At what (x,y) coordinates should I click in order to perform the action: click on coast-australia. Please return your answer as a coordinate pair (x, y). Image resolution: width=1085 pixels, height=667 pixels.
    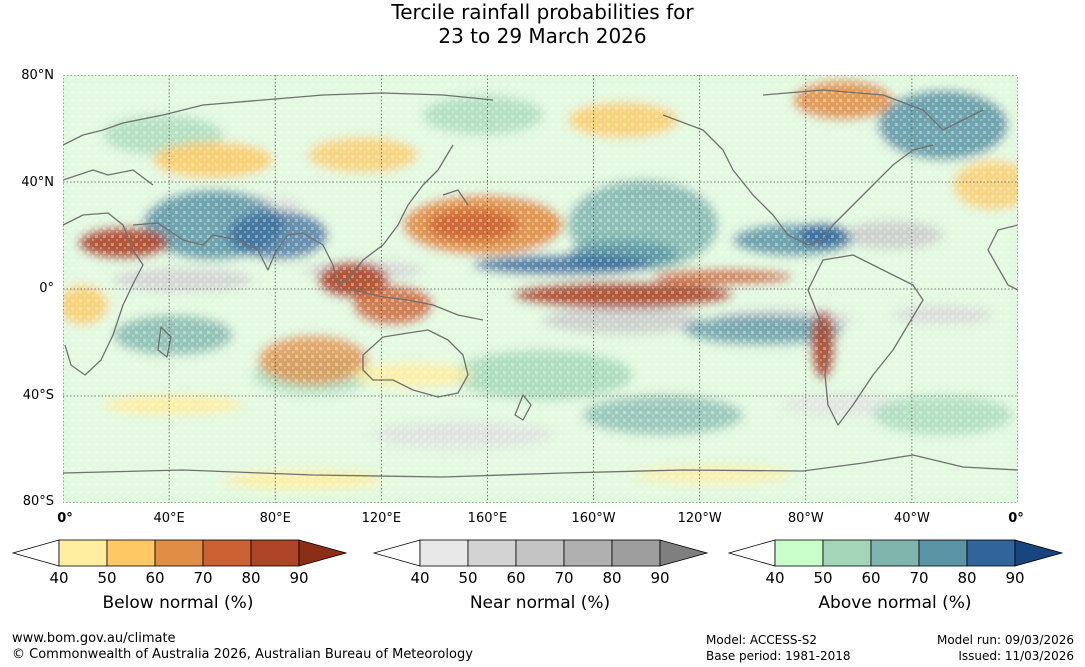
    Looking at the image, I should click on (415, 363).